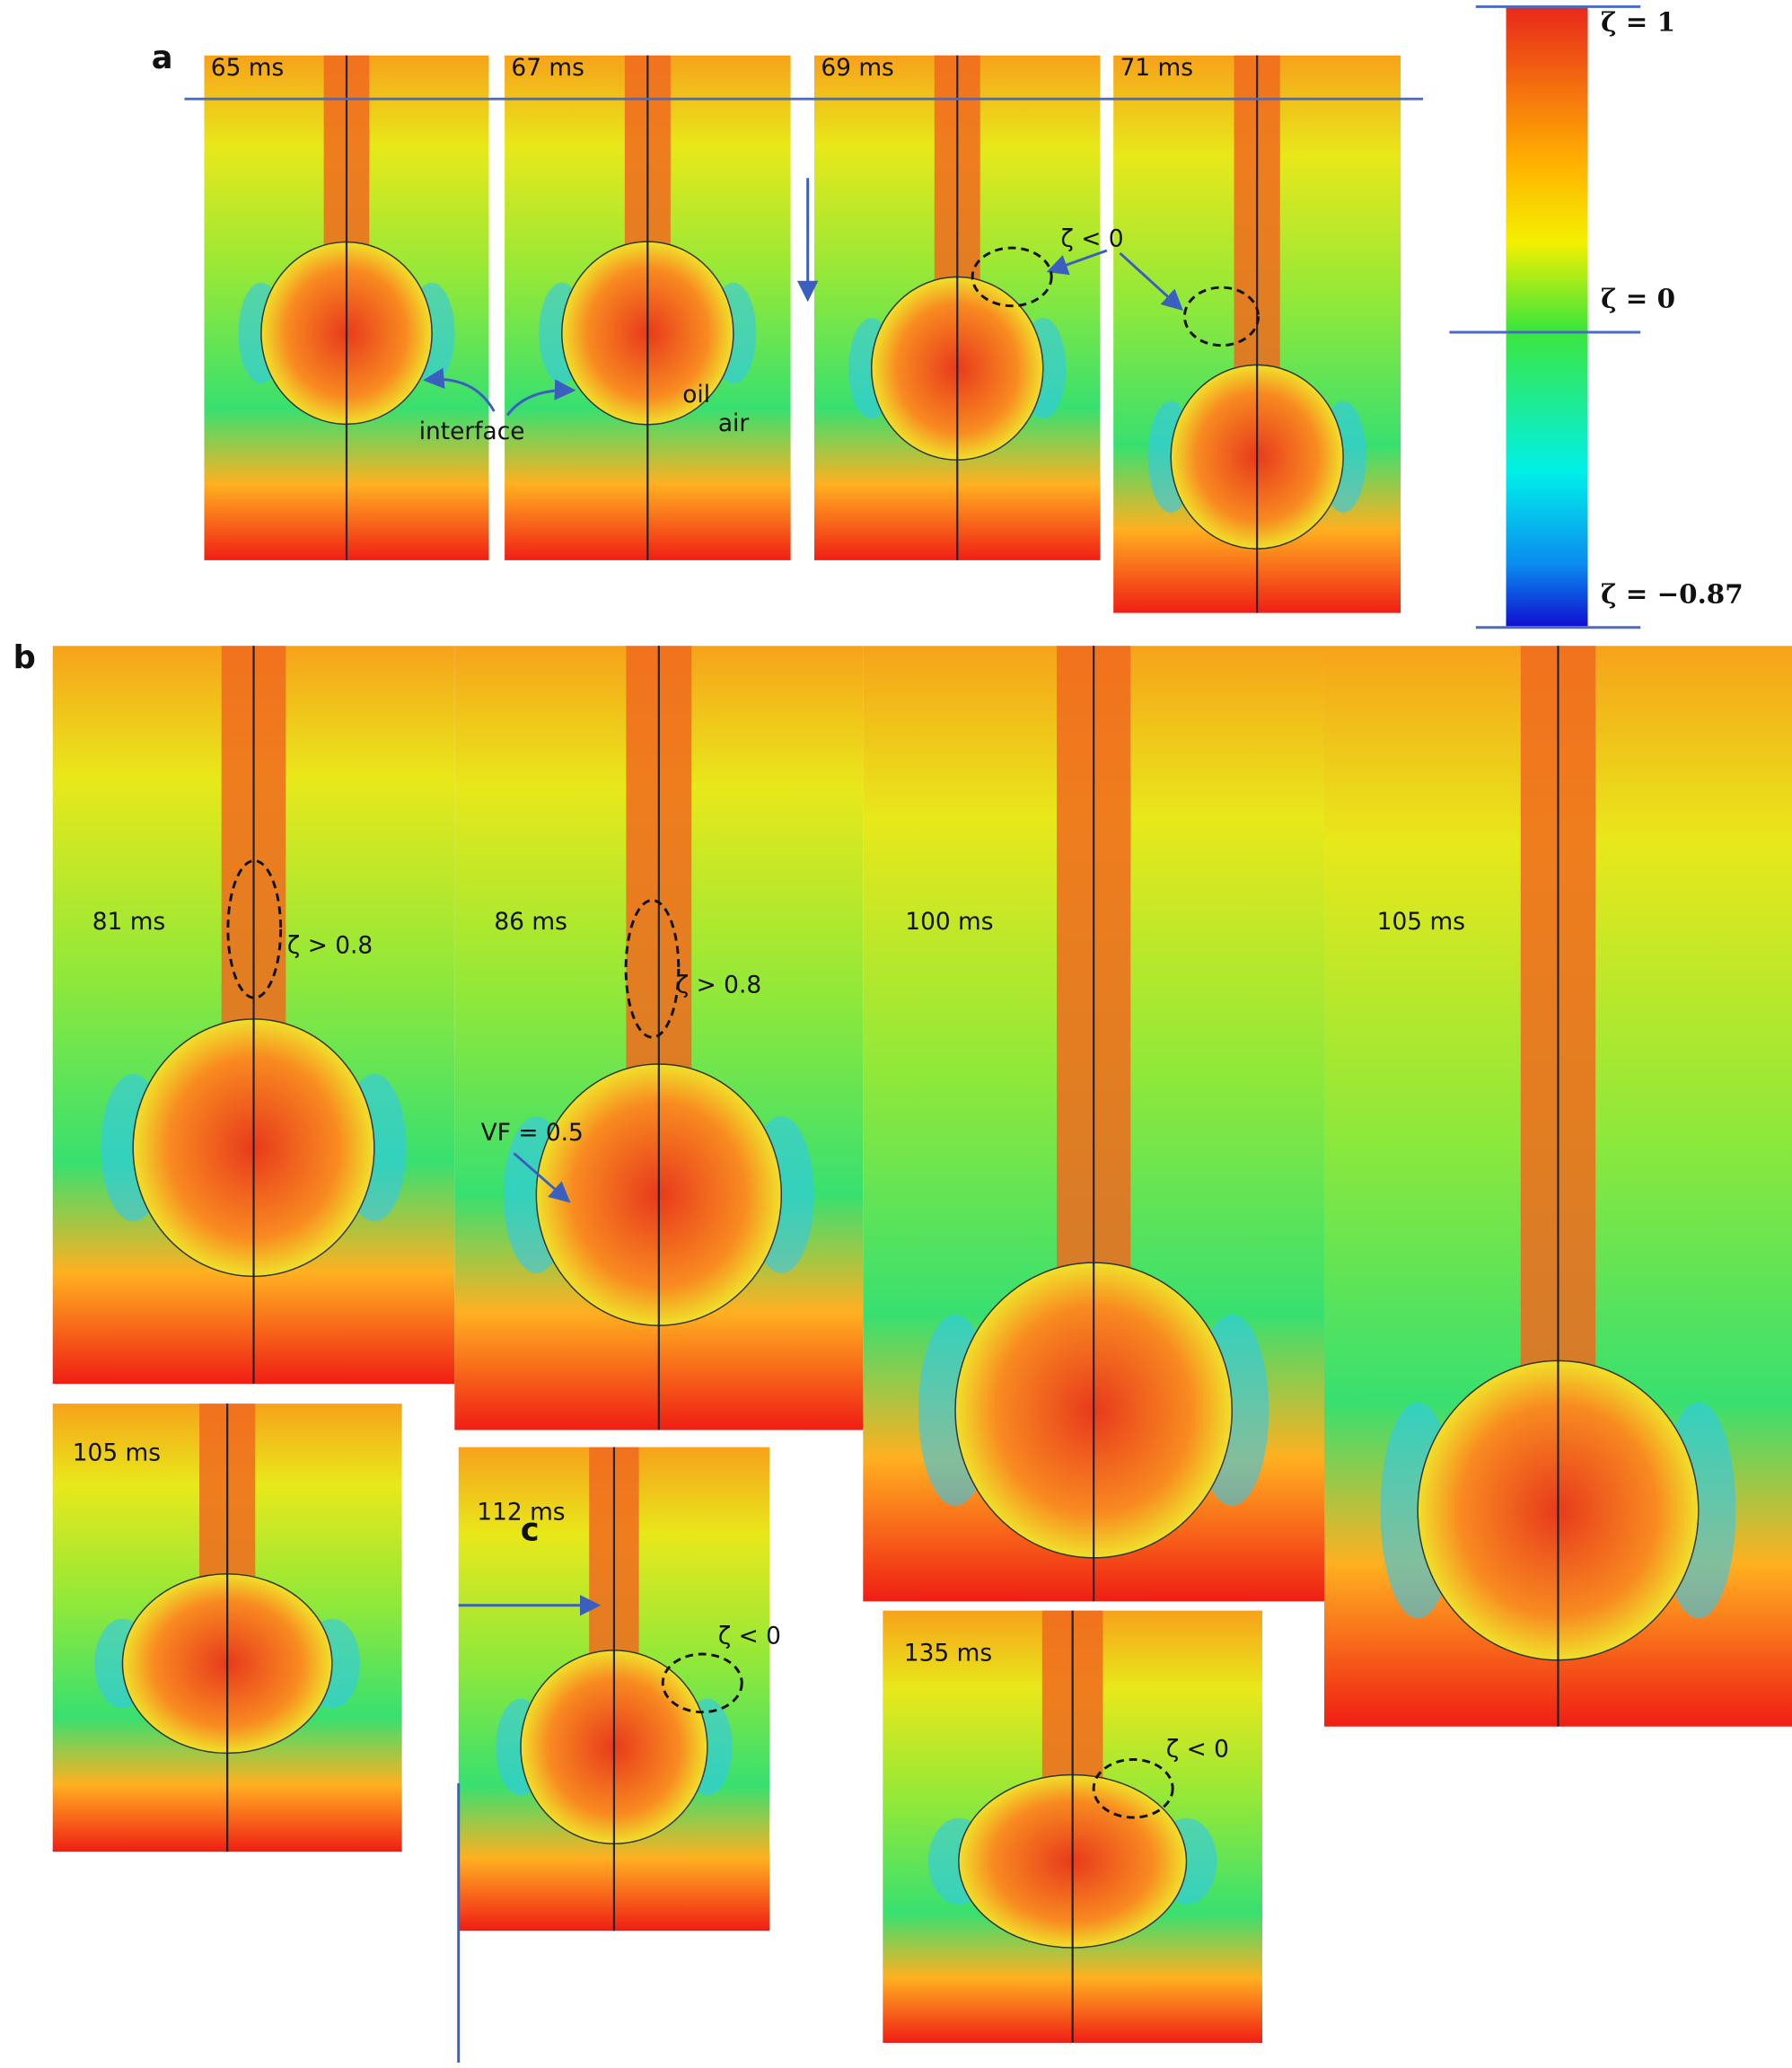  What do you see at coordinates (531, 1530) in the screenshot?
I see `panel-label: c` at bounding box center [531, 1530].